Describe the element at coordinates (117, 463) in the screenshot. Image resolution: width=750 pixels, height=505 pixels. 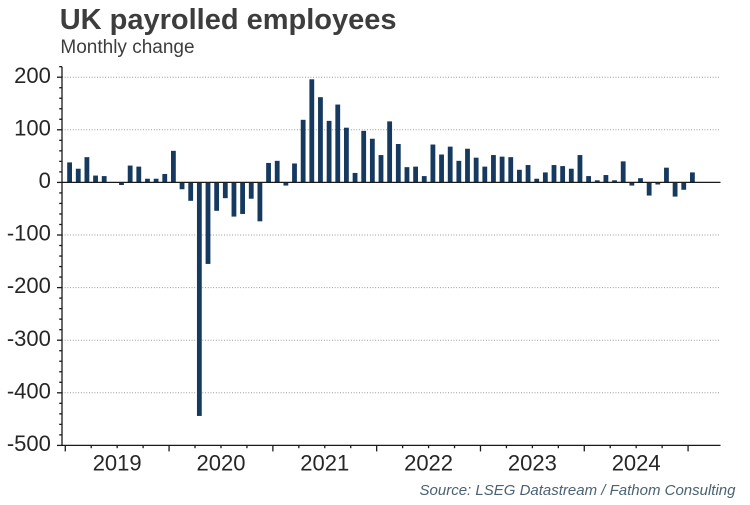
I see `svg-text: 2019` at that location.